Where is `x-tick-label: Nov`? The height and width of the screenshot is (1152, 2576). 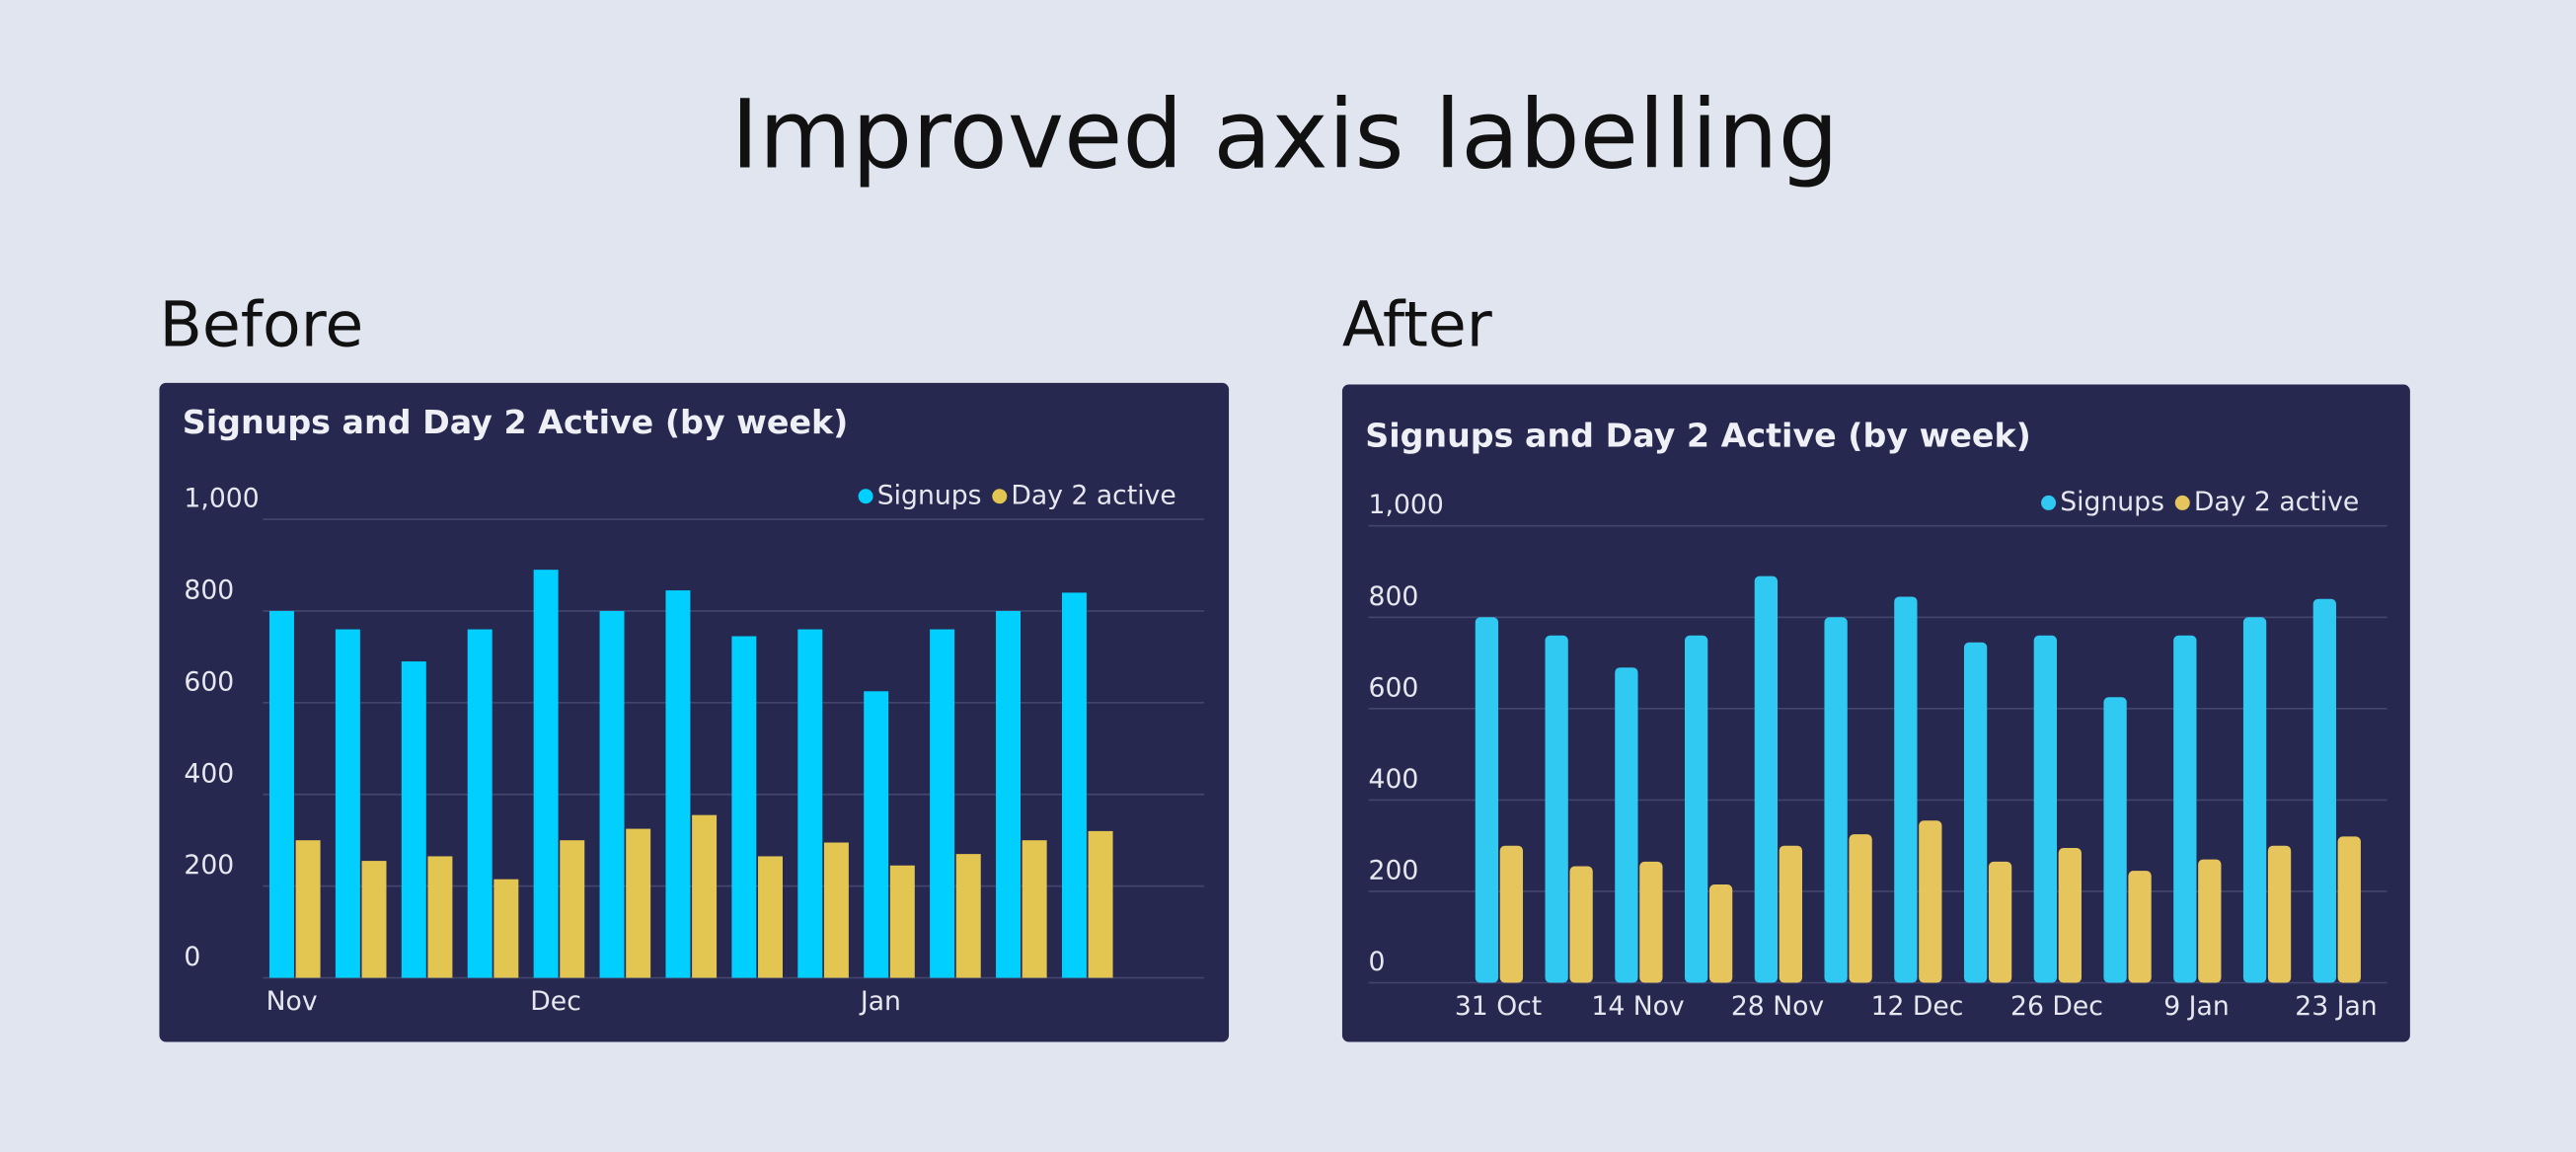
x-tick-label: Nov is located at coordinates (292, 1001).